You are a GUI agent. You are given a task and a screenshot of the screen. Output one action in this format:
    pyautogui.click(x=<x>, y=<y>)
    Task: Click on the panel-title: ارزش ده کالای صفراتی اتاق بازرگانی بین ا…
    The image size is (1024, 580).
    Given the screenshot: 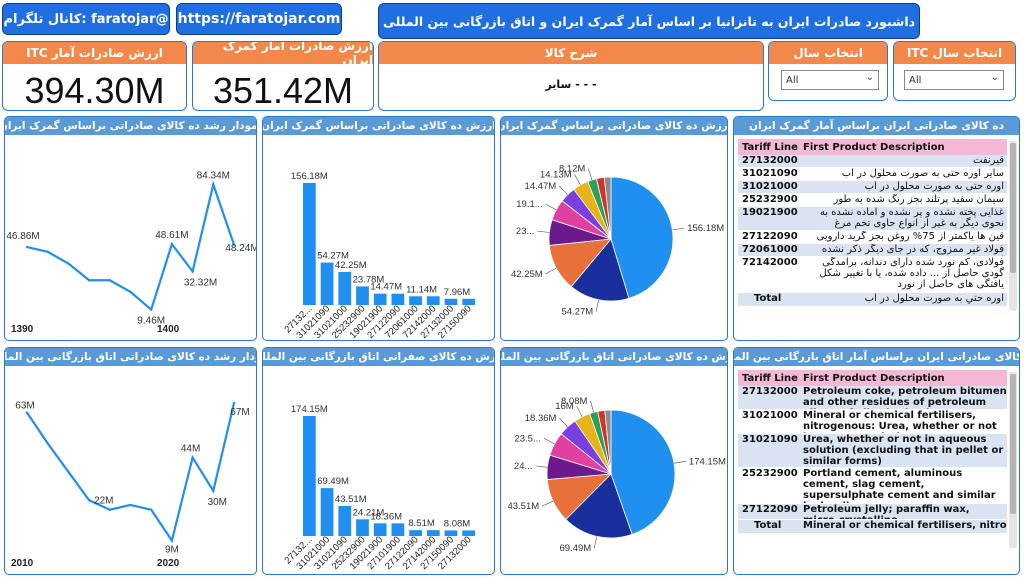 What is the action you would take?
    pyautogui.click(x=378, y=357)
    